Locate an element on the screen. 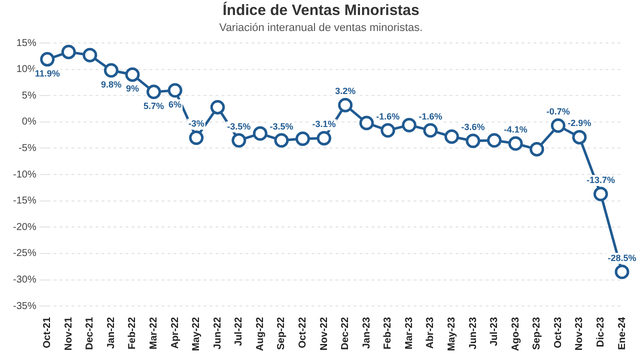 Image resolution: width=642 pixels, height=361 pixels. x-tick-label: Sep-22 is located at coordinates (282, 333).